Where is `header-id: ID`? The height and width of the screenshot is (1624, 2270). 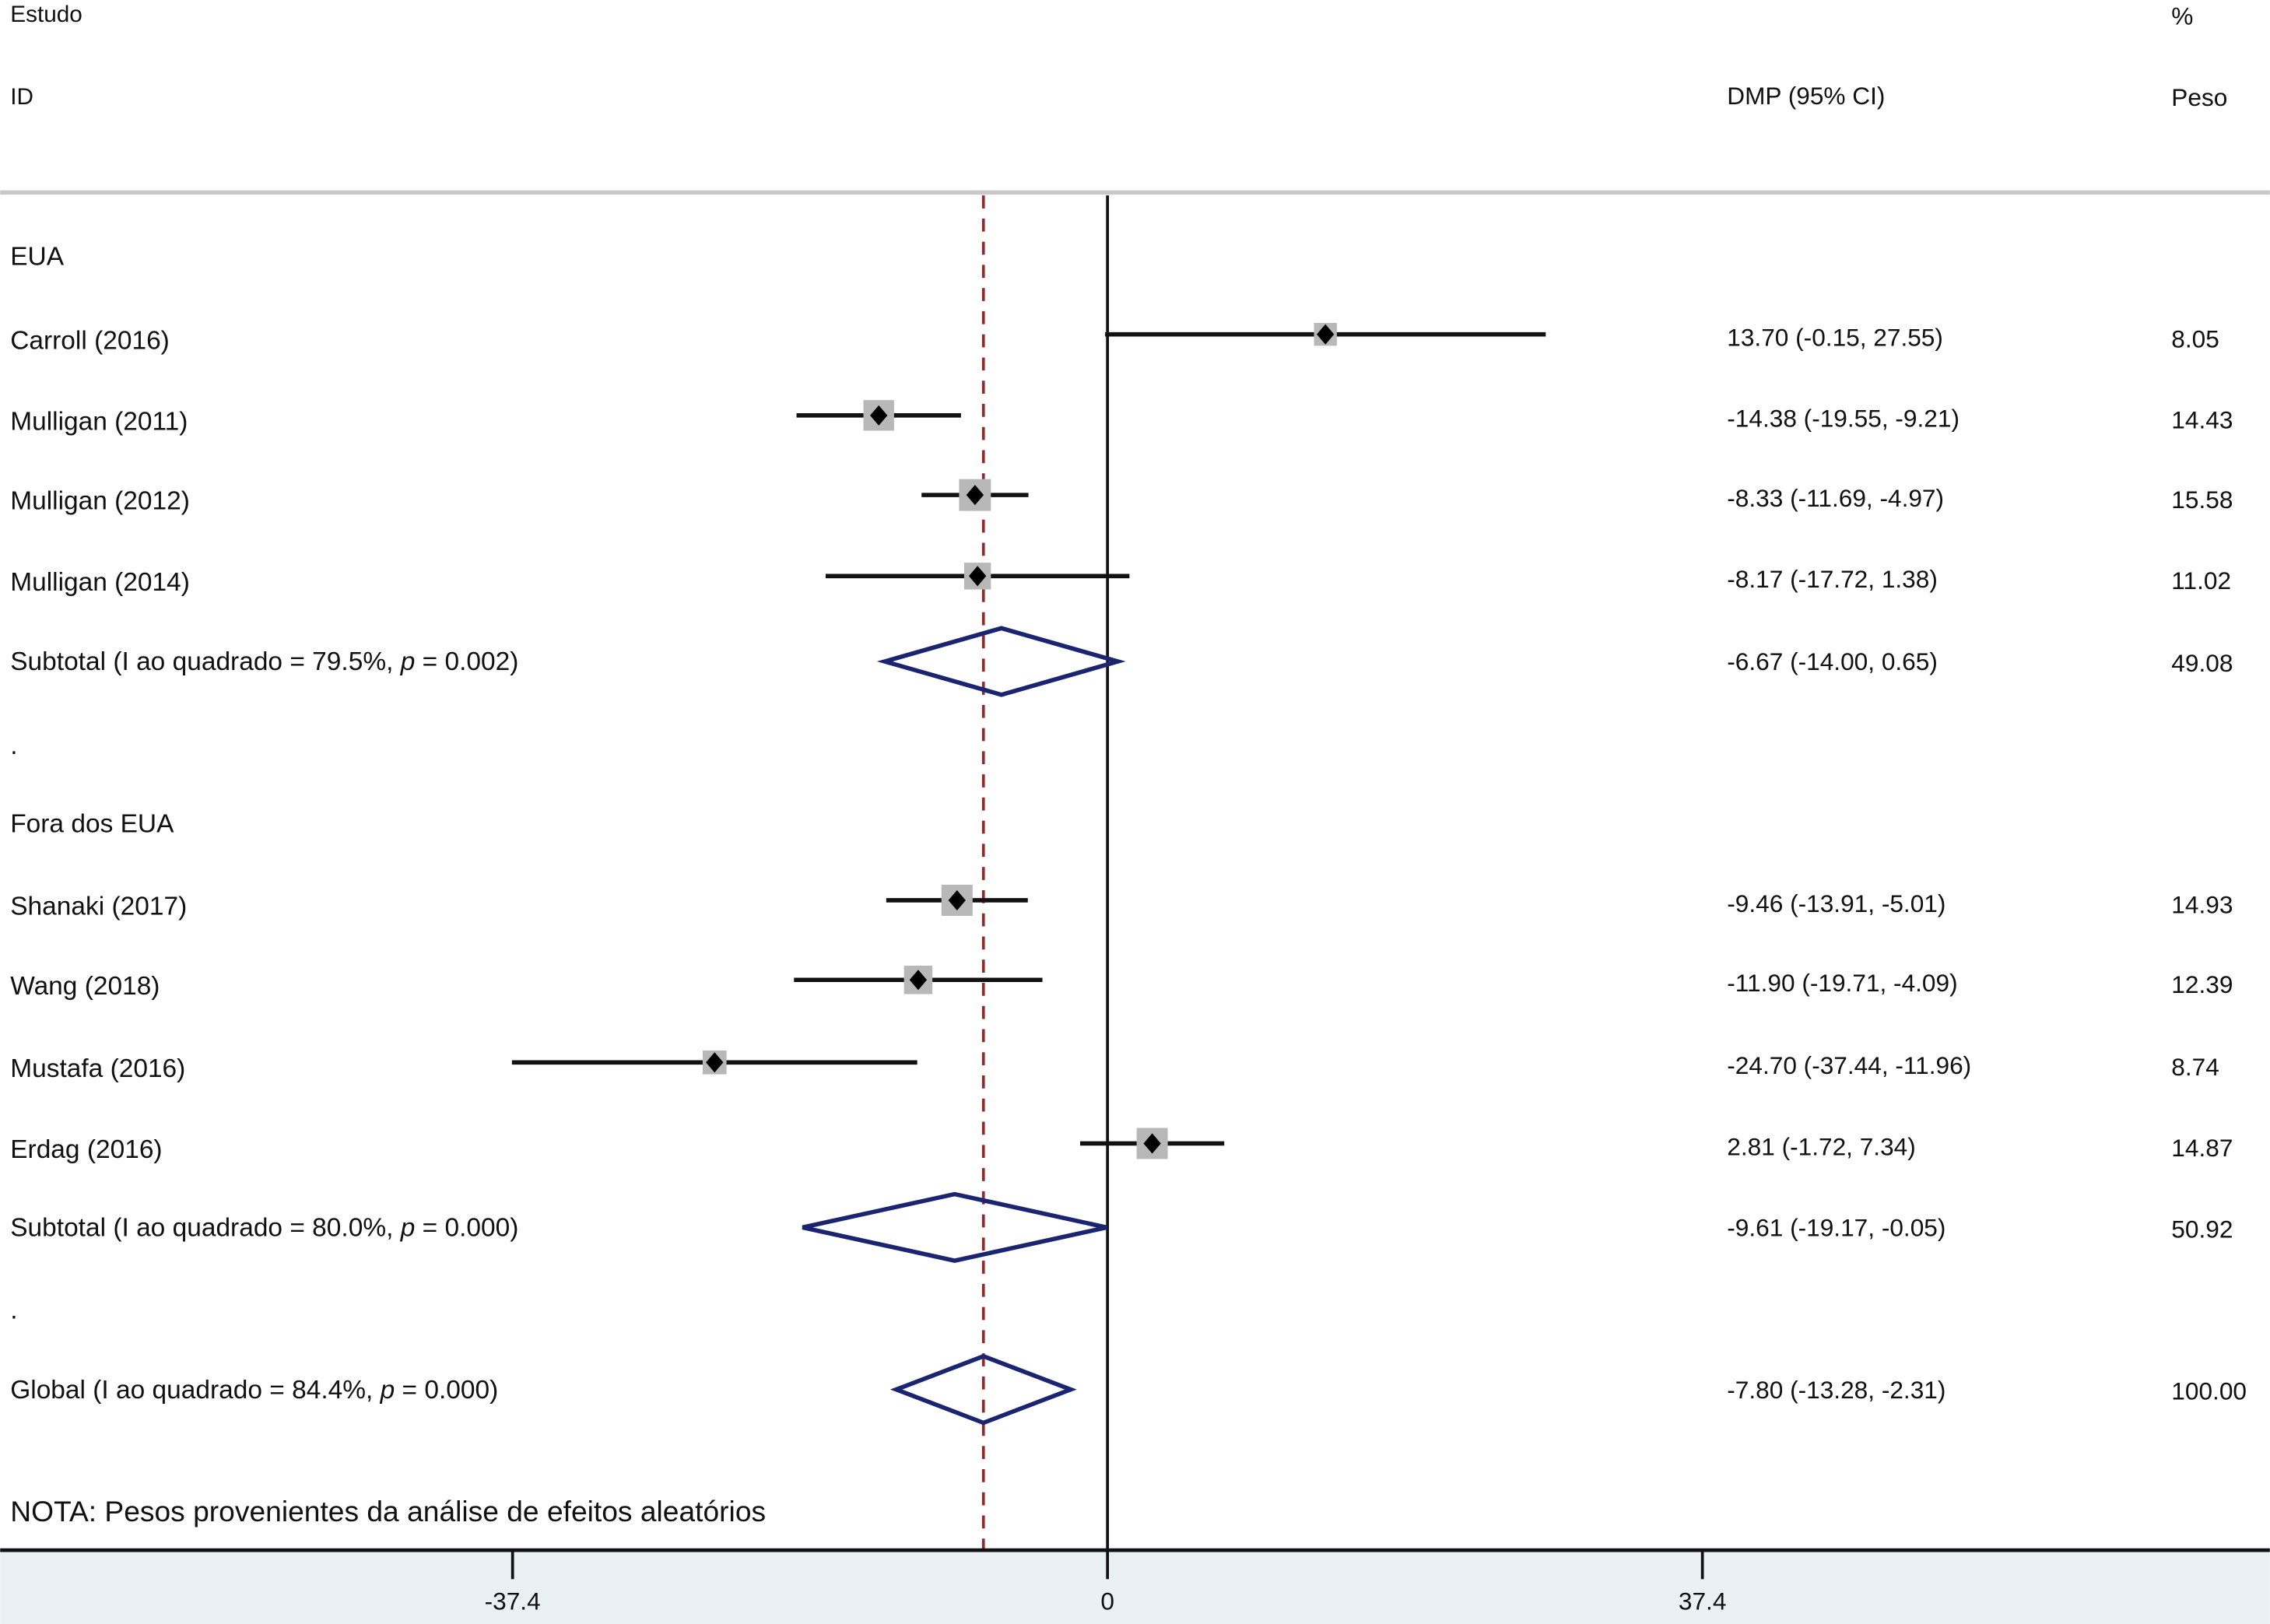
header-id: ID is located at coordinates (21, 97).